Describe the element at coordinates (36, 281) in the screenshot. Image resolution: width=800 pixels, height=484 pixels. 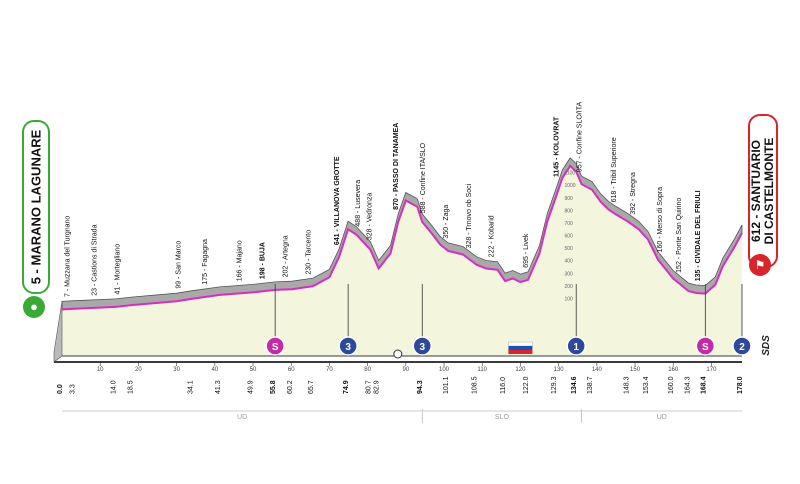
I see `start-altitude: 5` at that location.